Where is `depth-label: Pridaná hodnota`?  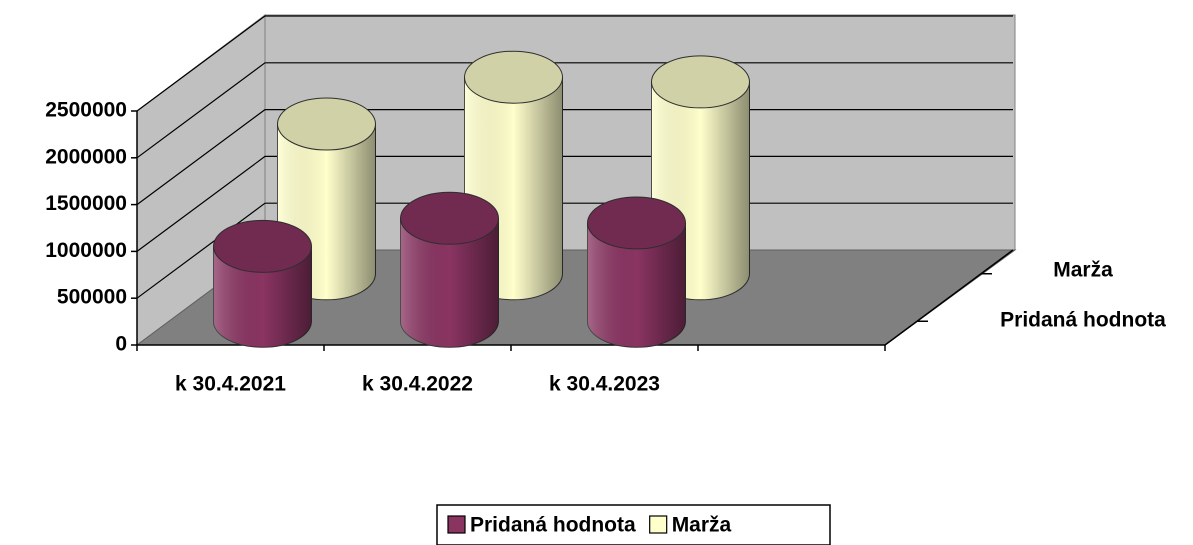
depth-label: Pridaná hodnota is located at coordinates (1083, 320).